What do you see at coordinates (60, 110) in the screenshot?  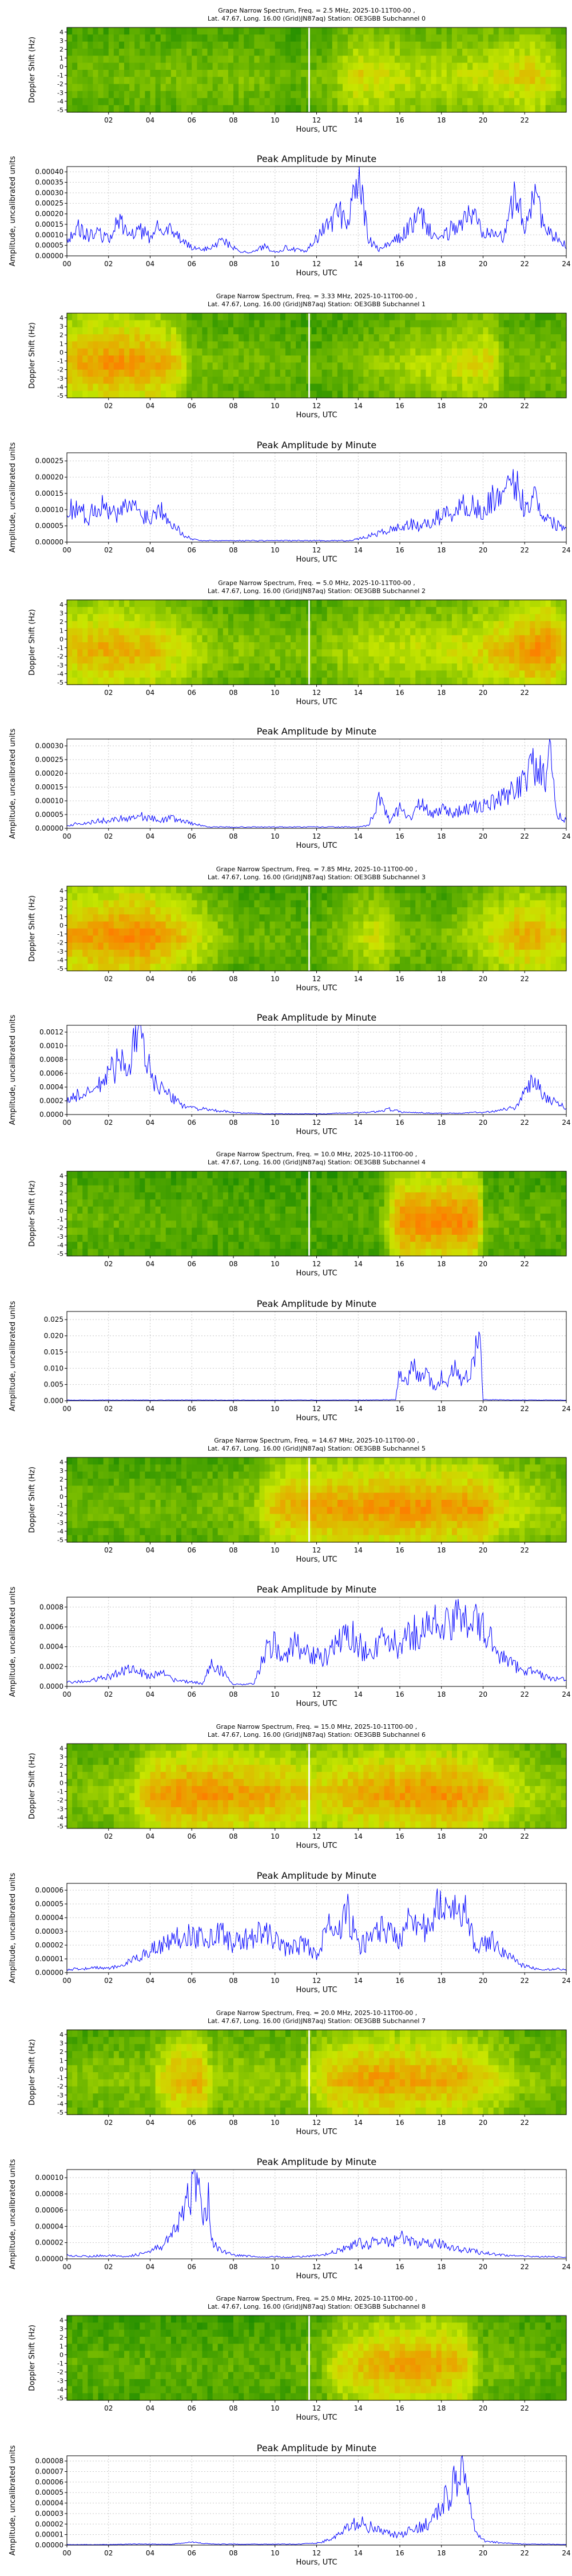 I see `spectrogram-ytick-label: -5` at bounding box center [60, 110].